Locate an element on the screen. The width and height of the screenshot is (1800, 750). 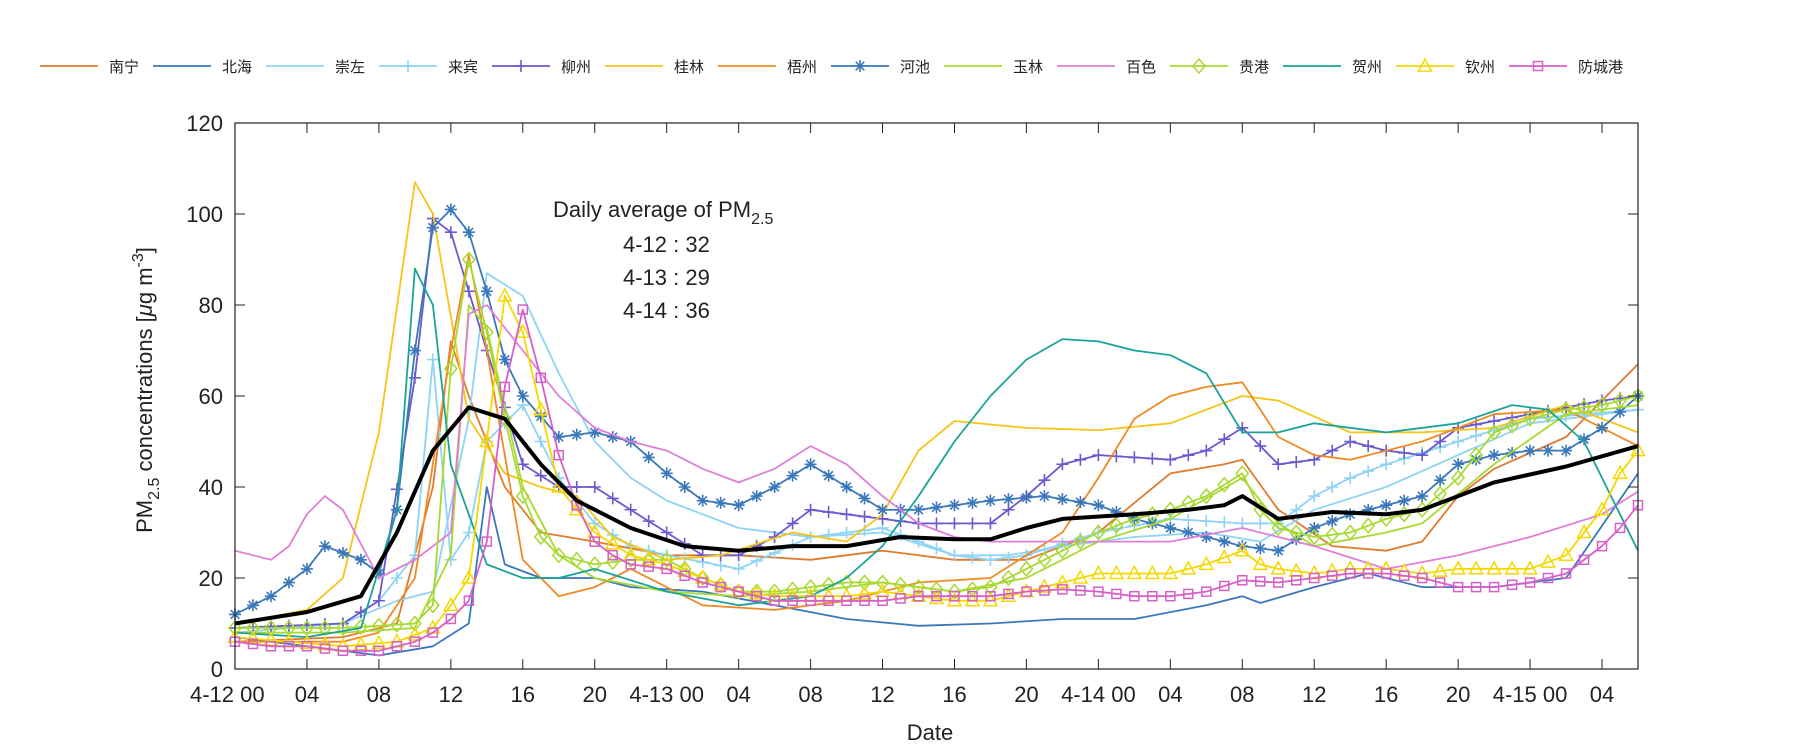
legend-item: 北海 is located at coordinates (202, 67).